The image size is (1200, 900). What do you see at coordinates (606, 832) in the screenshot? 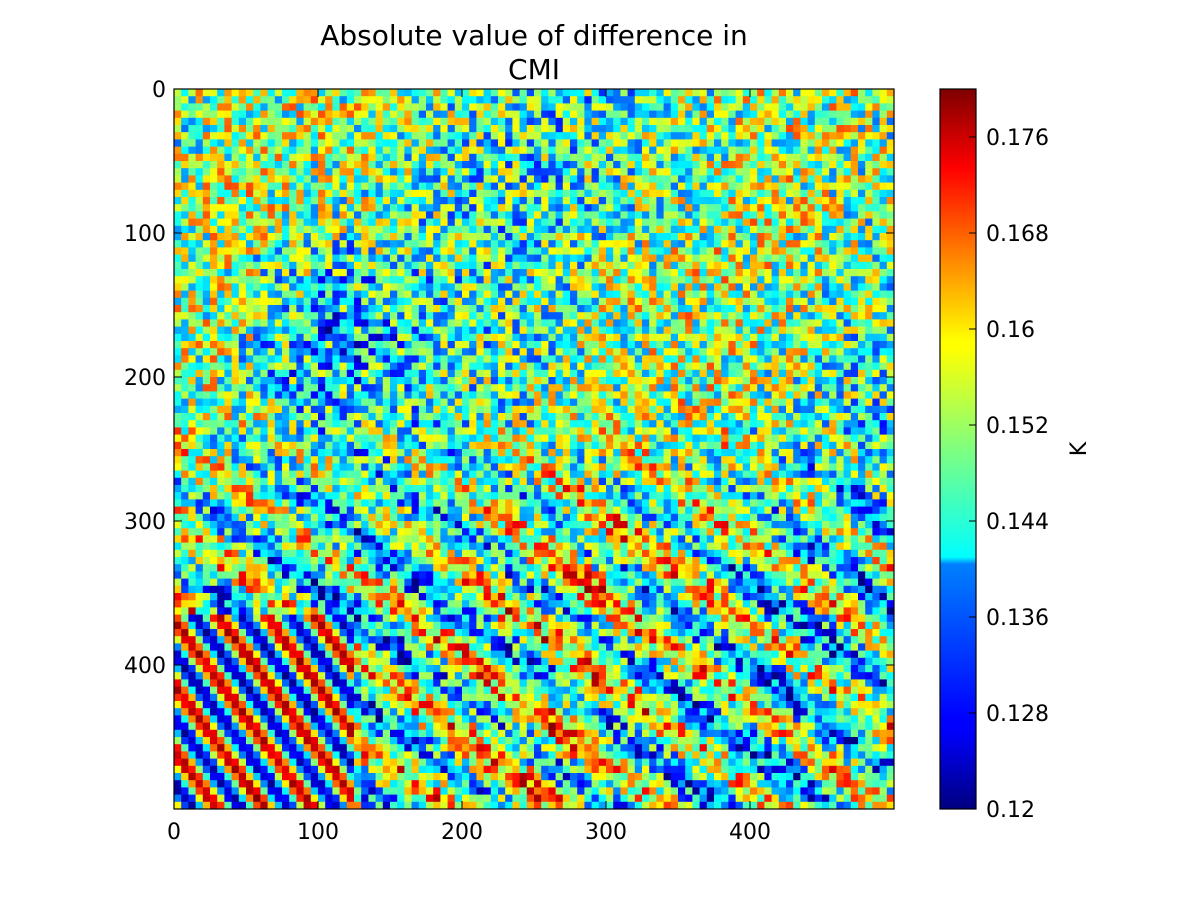
I see `x-tick-label: 300` at bounding box center [606, 832].